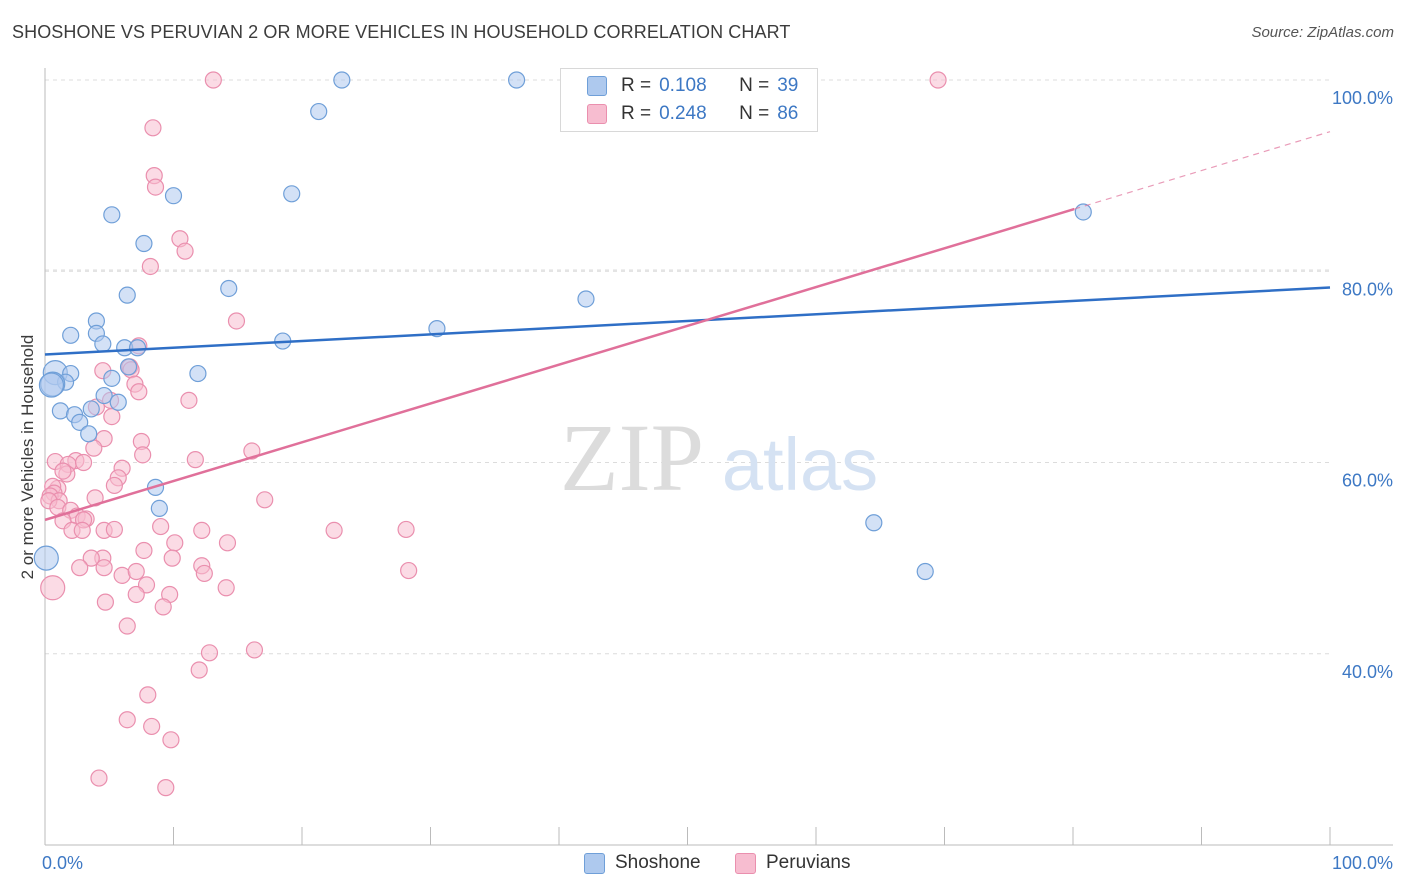  What do you see at coordinates (1322, 32) in the screenshot?
I see `source-note: Source: ZipAtlas.com` at bounding box center [1322, 32].